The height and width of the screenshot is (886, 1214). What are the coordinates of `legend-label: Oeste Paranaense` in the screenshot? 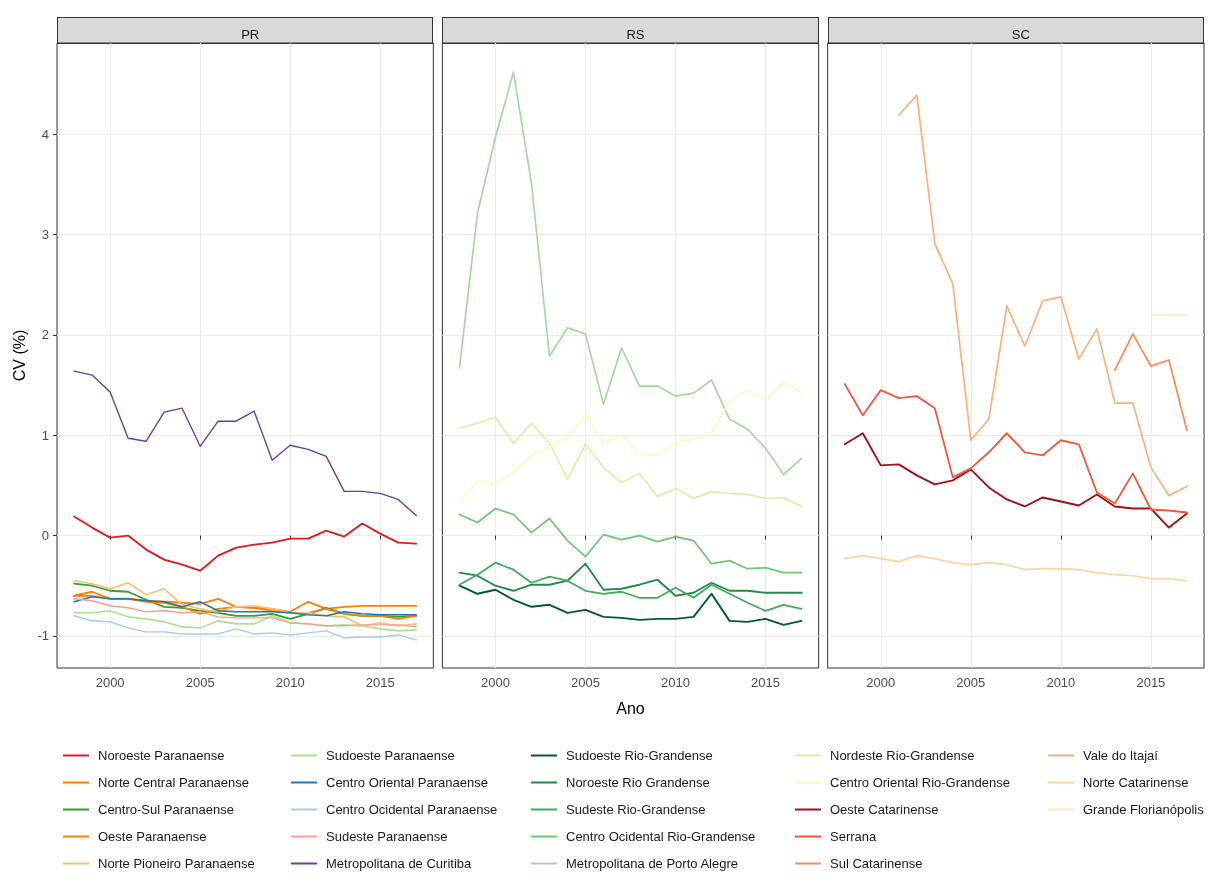 It's located at (152, 836).